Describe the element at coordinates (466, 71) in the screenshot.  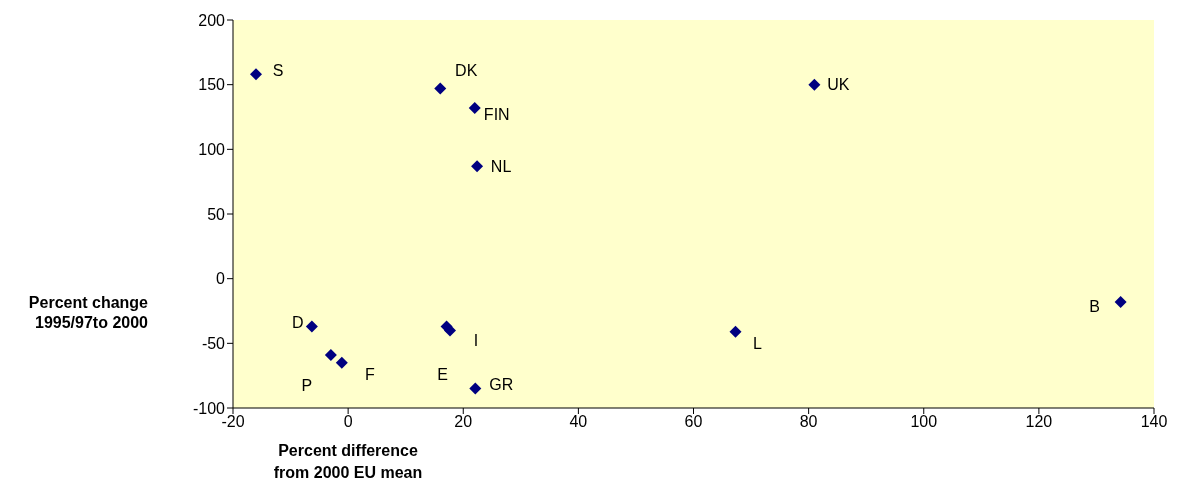
I see `data-label: DK` at that location.